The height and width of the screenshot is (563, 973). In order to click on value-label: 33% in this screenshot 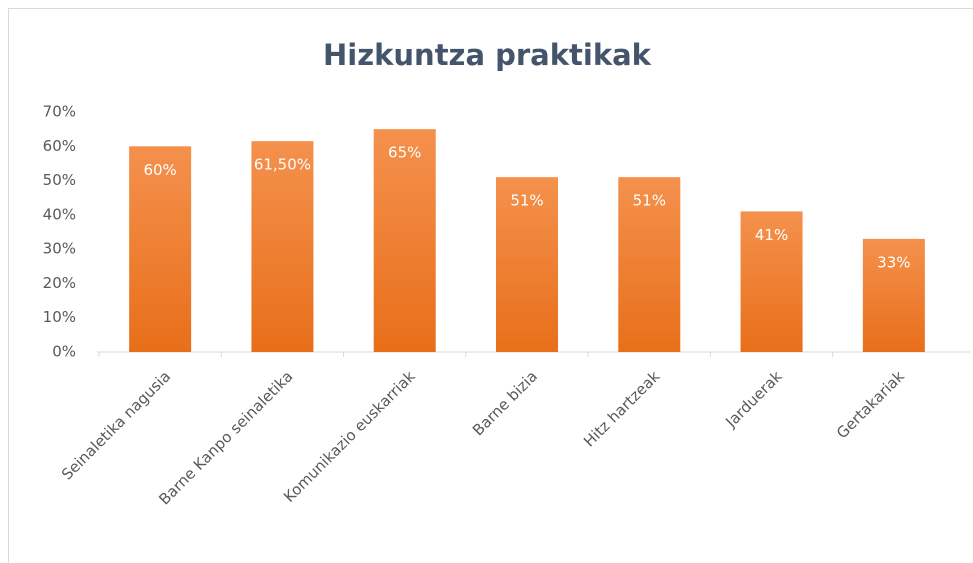, I will do `click(893, 262)`.